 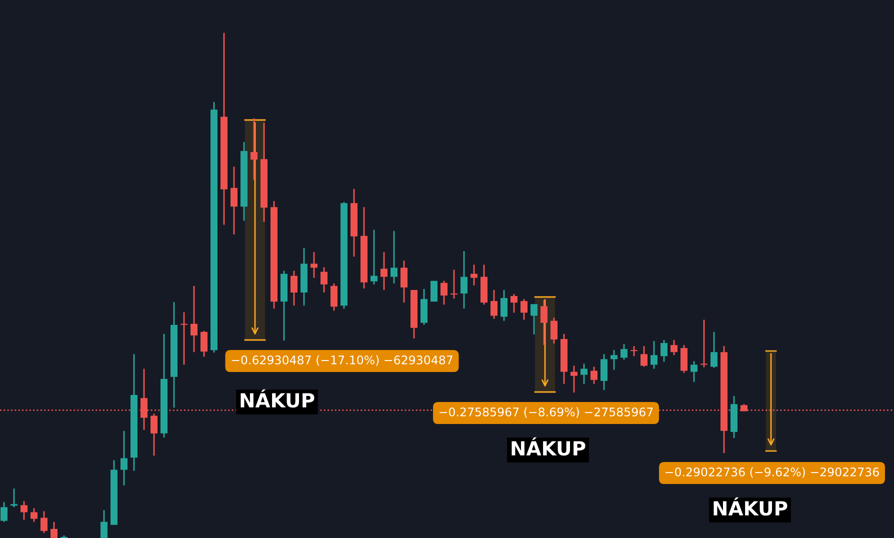 I want to click on annotation: −0.62930487 (−17.10%) −62930487, so click(x=342, y=360).